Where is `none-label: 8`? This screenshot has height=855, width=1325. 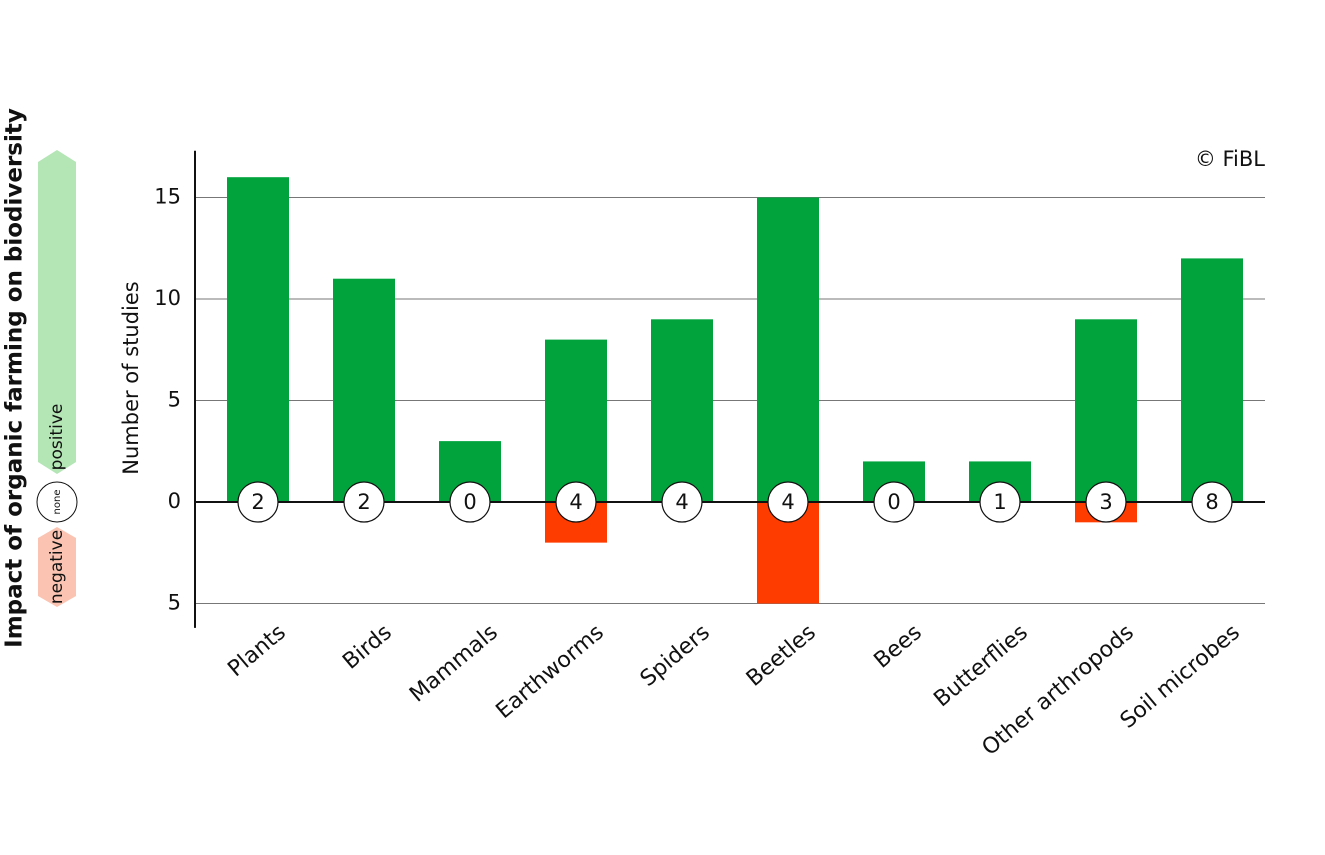
none-label: 8 is located at coordinates (1211, 502).